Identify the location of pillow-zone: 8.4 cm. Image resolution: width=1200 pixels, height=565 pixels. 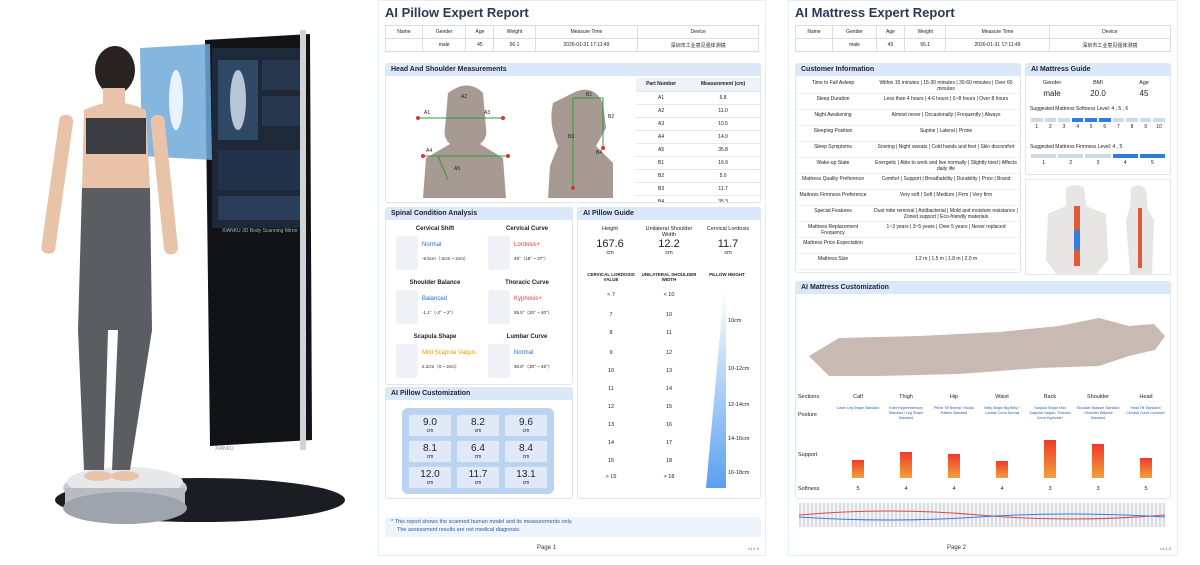
(526, 451).